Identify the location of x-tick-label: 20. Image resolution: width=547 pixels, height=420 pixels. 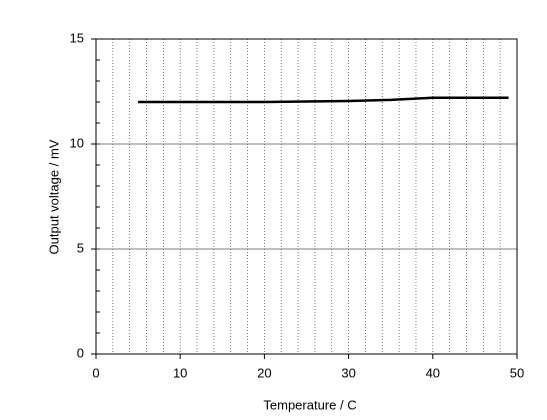
(264, 372).